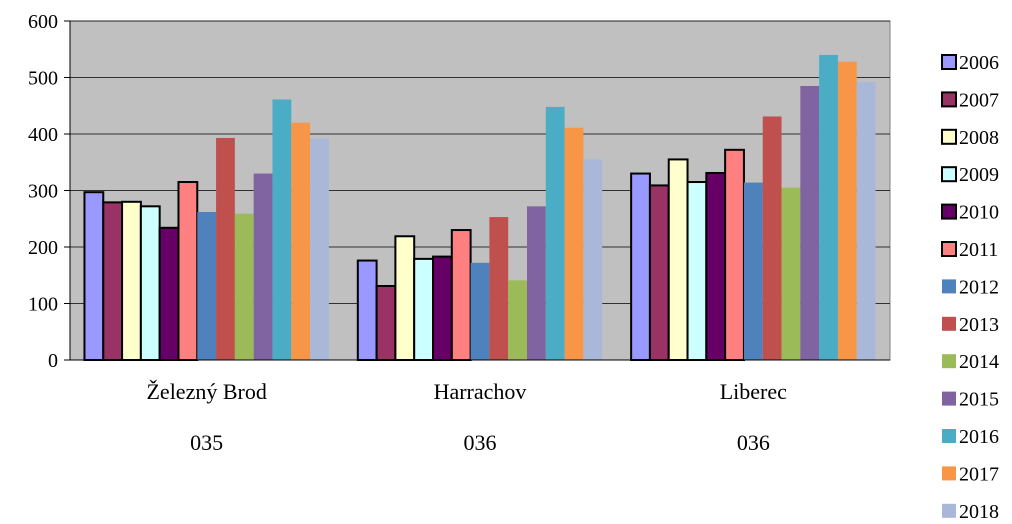 This screenshot has width=1012, height=524. What do you see at coordinates (43, 135) in the screenshot?
I see `y-tick-label: 400` at bounding box center [43, 135].